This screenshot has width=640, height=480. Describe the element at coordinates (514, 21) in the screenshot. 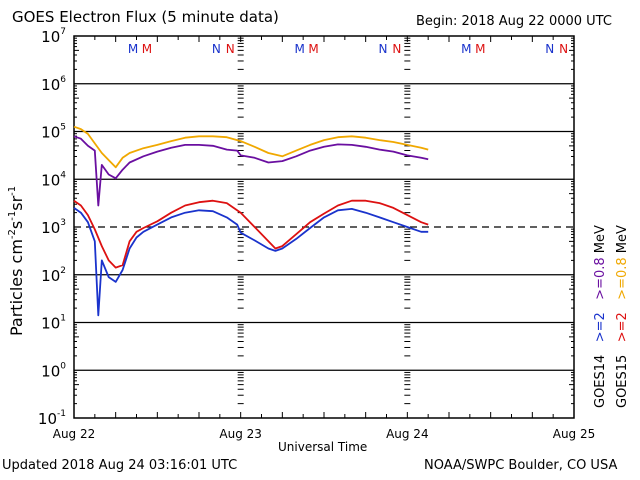

I see `begin-time-label: Begin: 2018 Aug 22 0000 UTC` at that location.